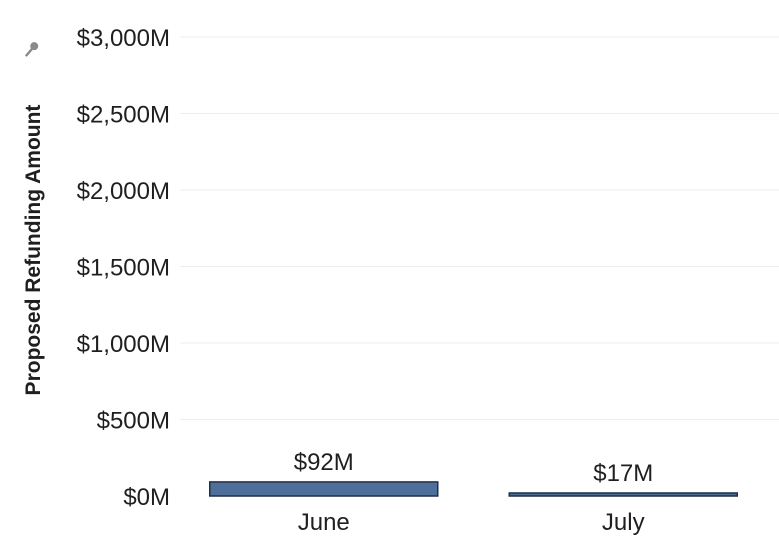  Describe the element at coordinates (123, 191) in the screenshot. I see `y-tick-label: $2,000M` at that location.